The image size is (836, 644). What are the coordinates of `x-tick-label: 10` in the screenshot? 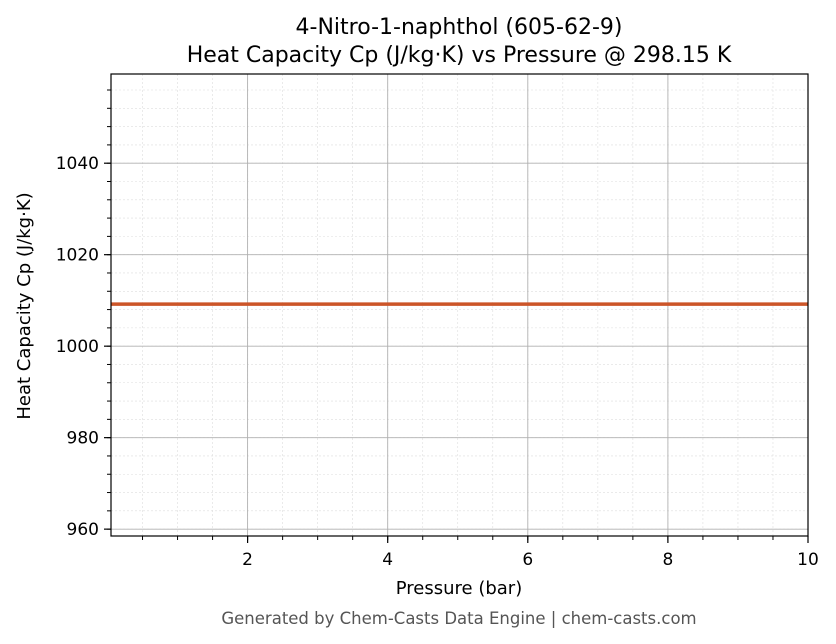 It's located at (808, 560).